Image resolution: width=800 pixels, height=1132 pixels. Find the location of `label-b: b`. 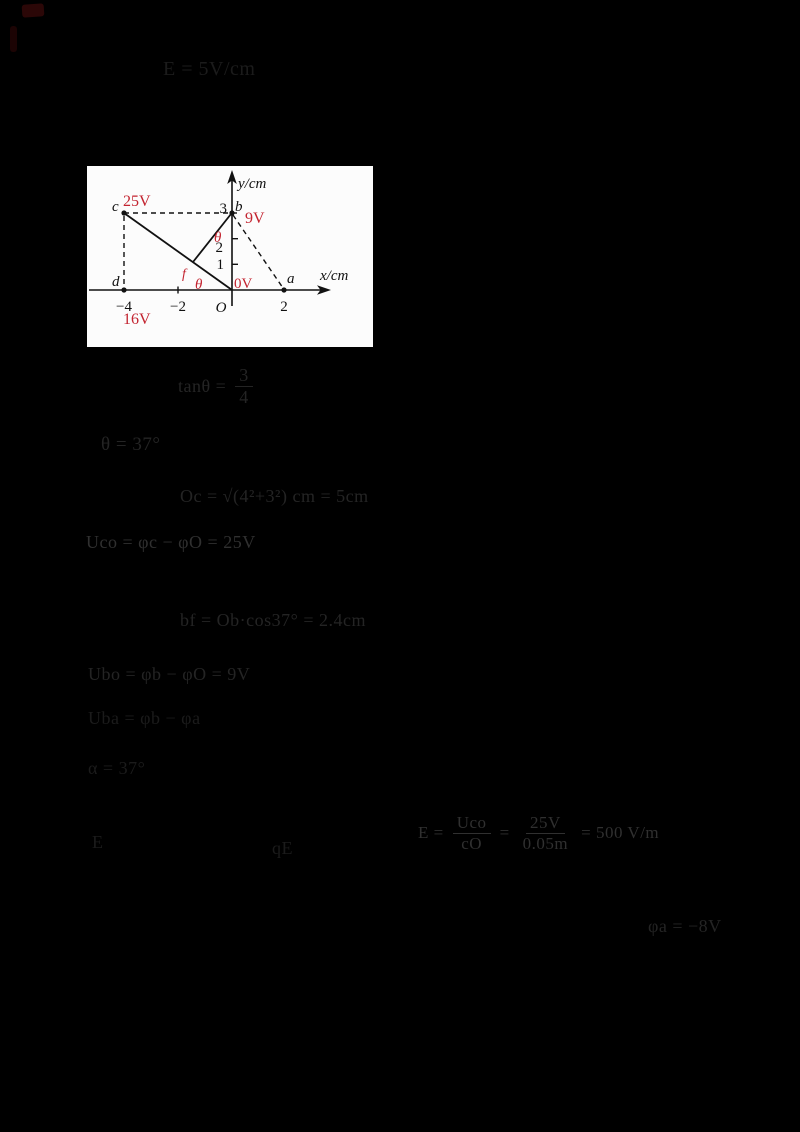

label-b: b is located at coordinates (239, 207).